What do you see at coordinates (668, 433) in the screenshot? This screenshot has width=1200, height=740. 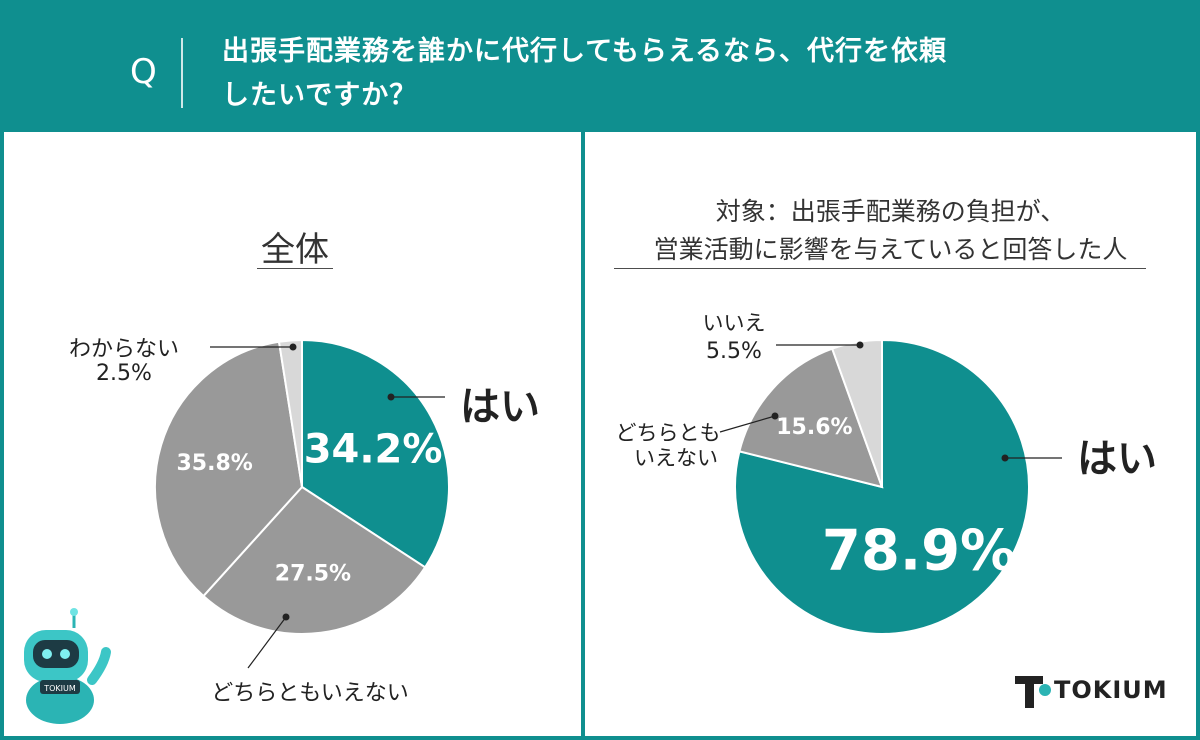 I see `right-legend-neither-1: どちらとも` at bounding box center [668, 433].